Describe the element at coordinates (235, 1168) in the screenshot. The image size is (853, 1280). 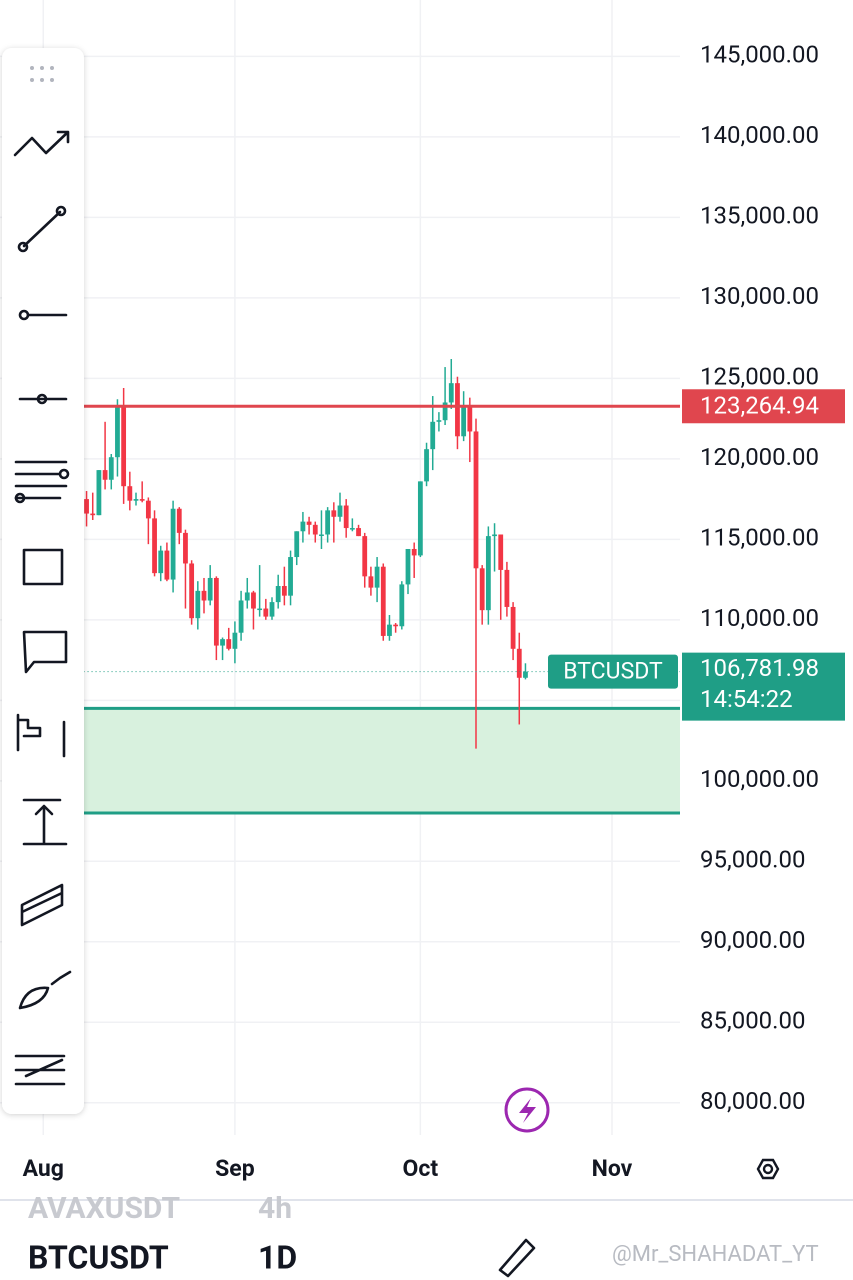
I see `x-tick-label: Sep` at that location.